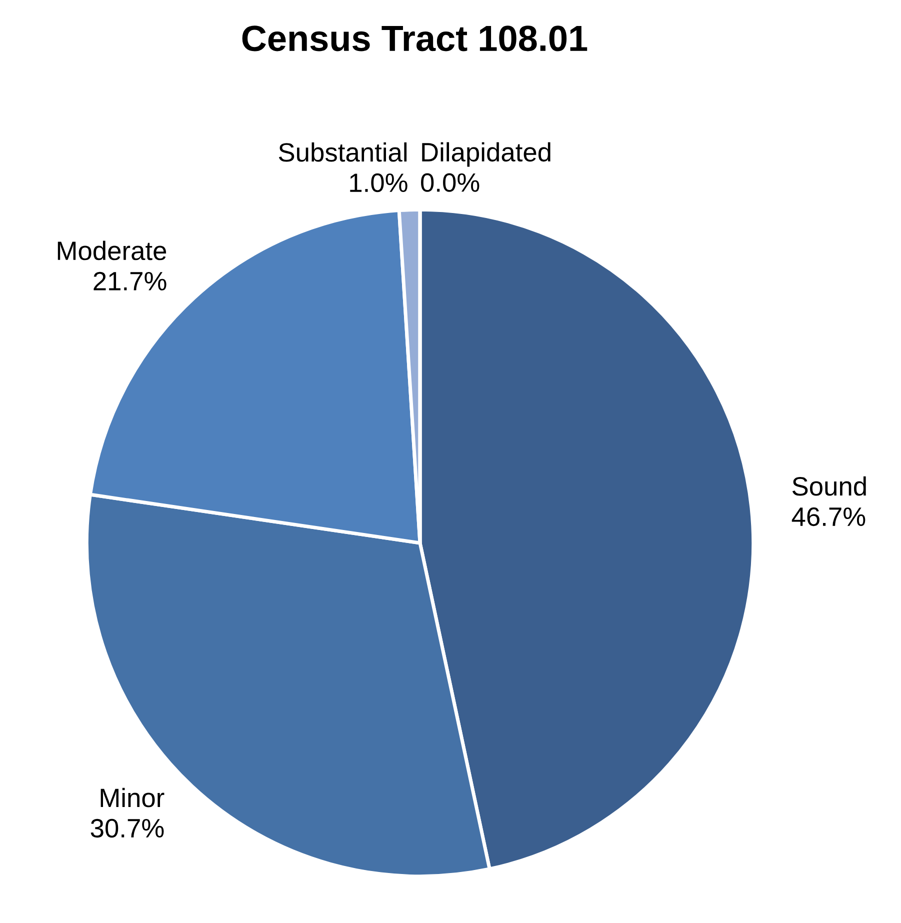 This screenshot has height=923, width=901. I want to click on data-label: 30.7%, so click(127, 828).